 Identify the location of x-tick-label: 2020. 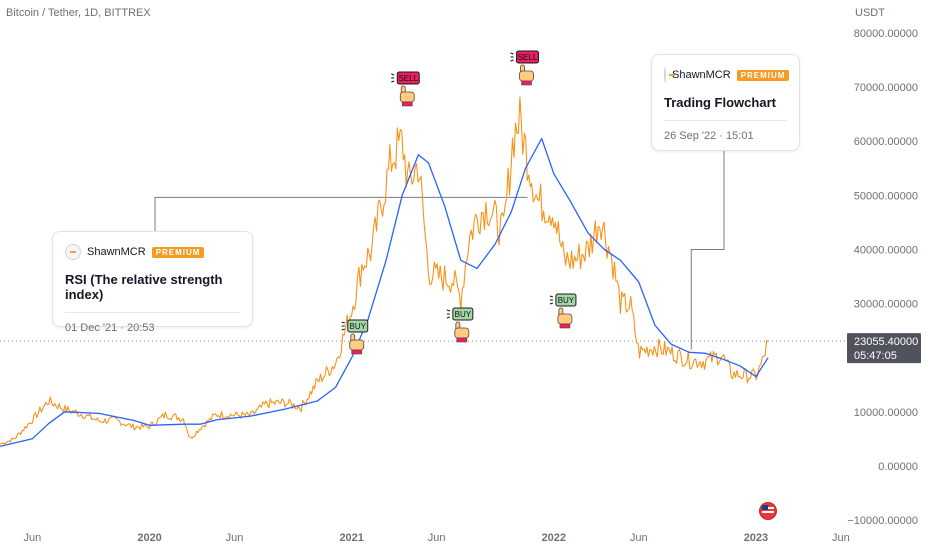
(149, 538).